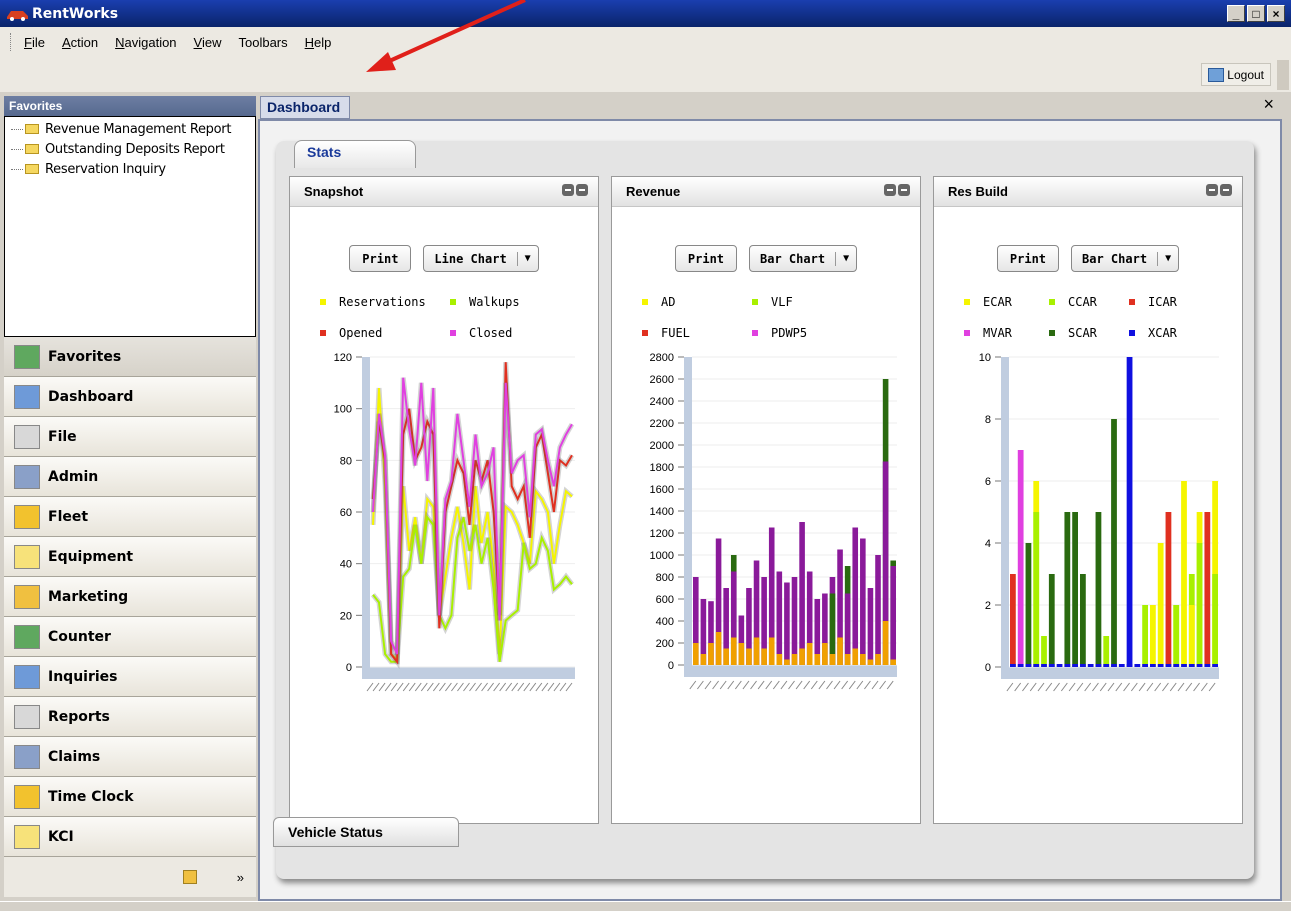 Image resolution: width=1291 pixels, height=911 pixels. What do you see at coordinates (1236, 74) in the screenshot?
I see `logout-button: Logout` at bounding box center [1236, 74].